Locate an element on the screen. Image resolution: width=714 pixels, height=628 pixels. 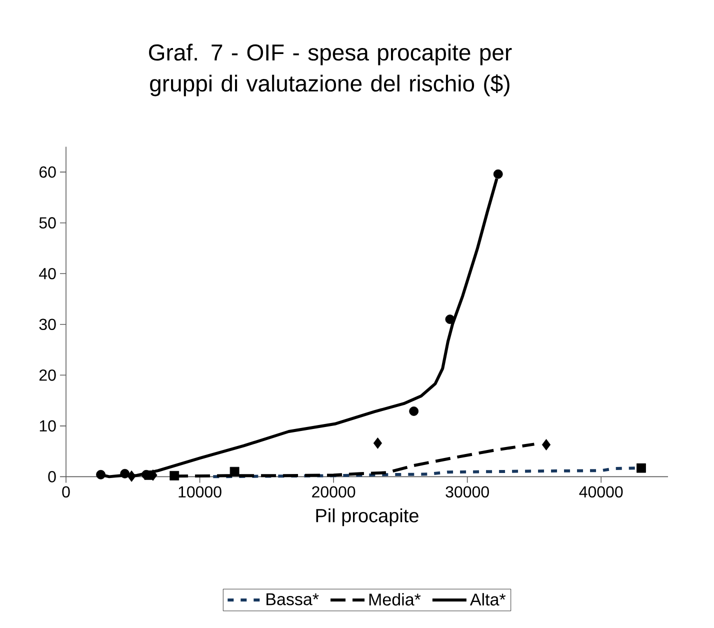
y-tick-label: 30 is located at coordinates (47, 324).